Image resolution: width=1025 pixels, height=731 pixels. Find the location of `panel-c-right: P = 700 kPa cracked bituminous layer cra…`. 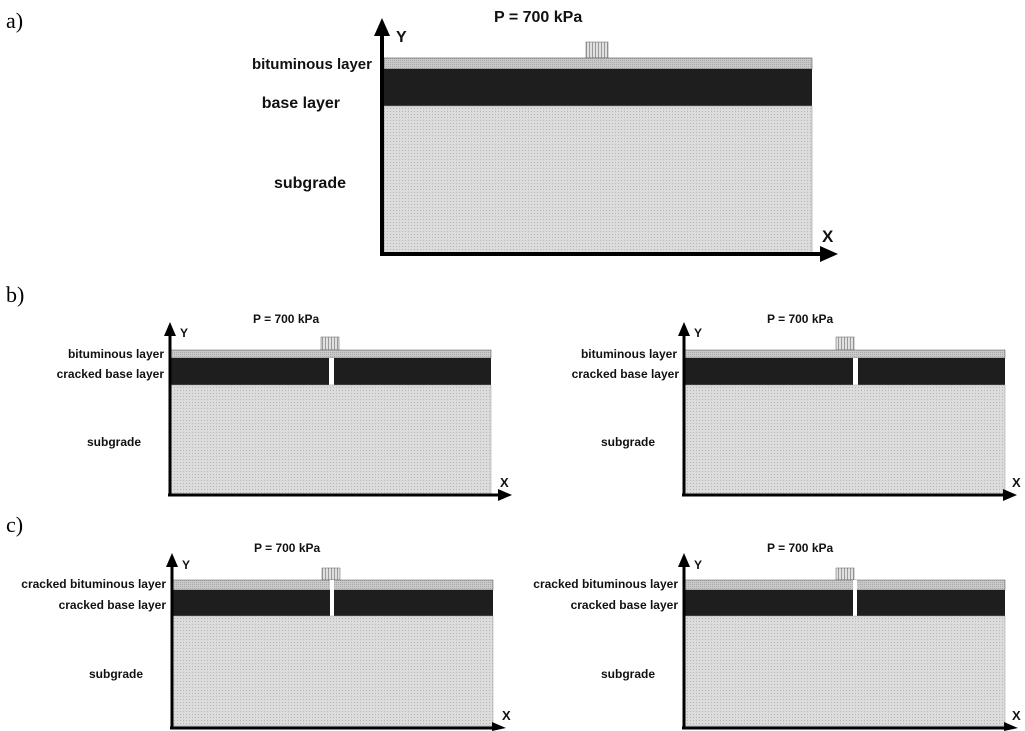

panel-c-right: P = 700 kPa cracked bituminous layer cra… is located at coordinates (769, 635).